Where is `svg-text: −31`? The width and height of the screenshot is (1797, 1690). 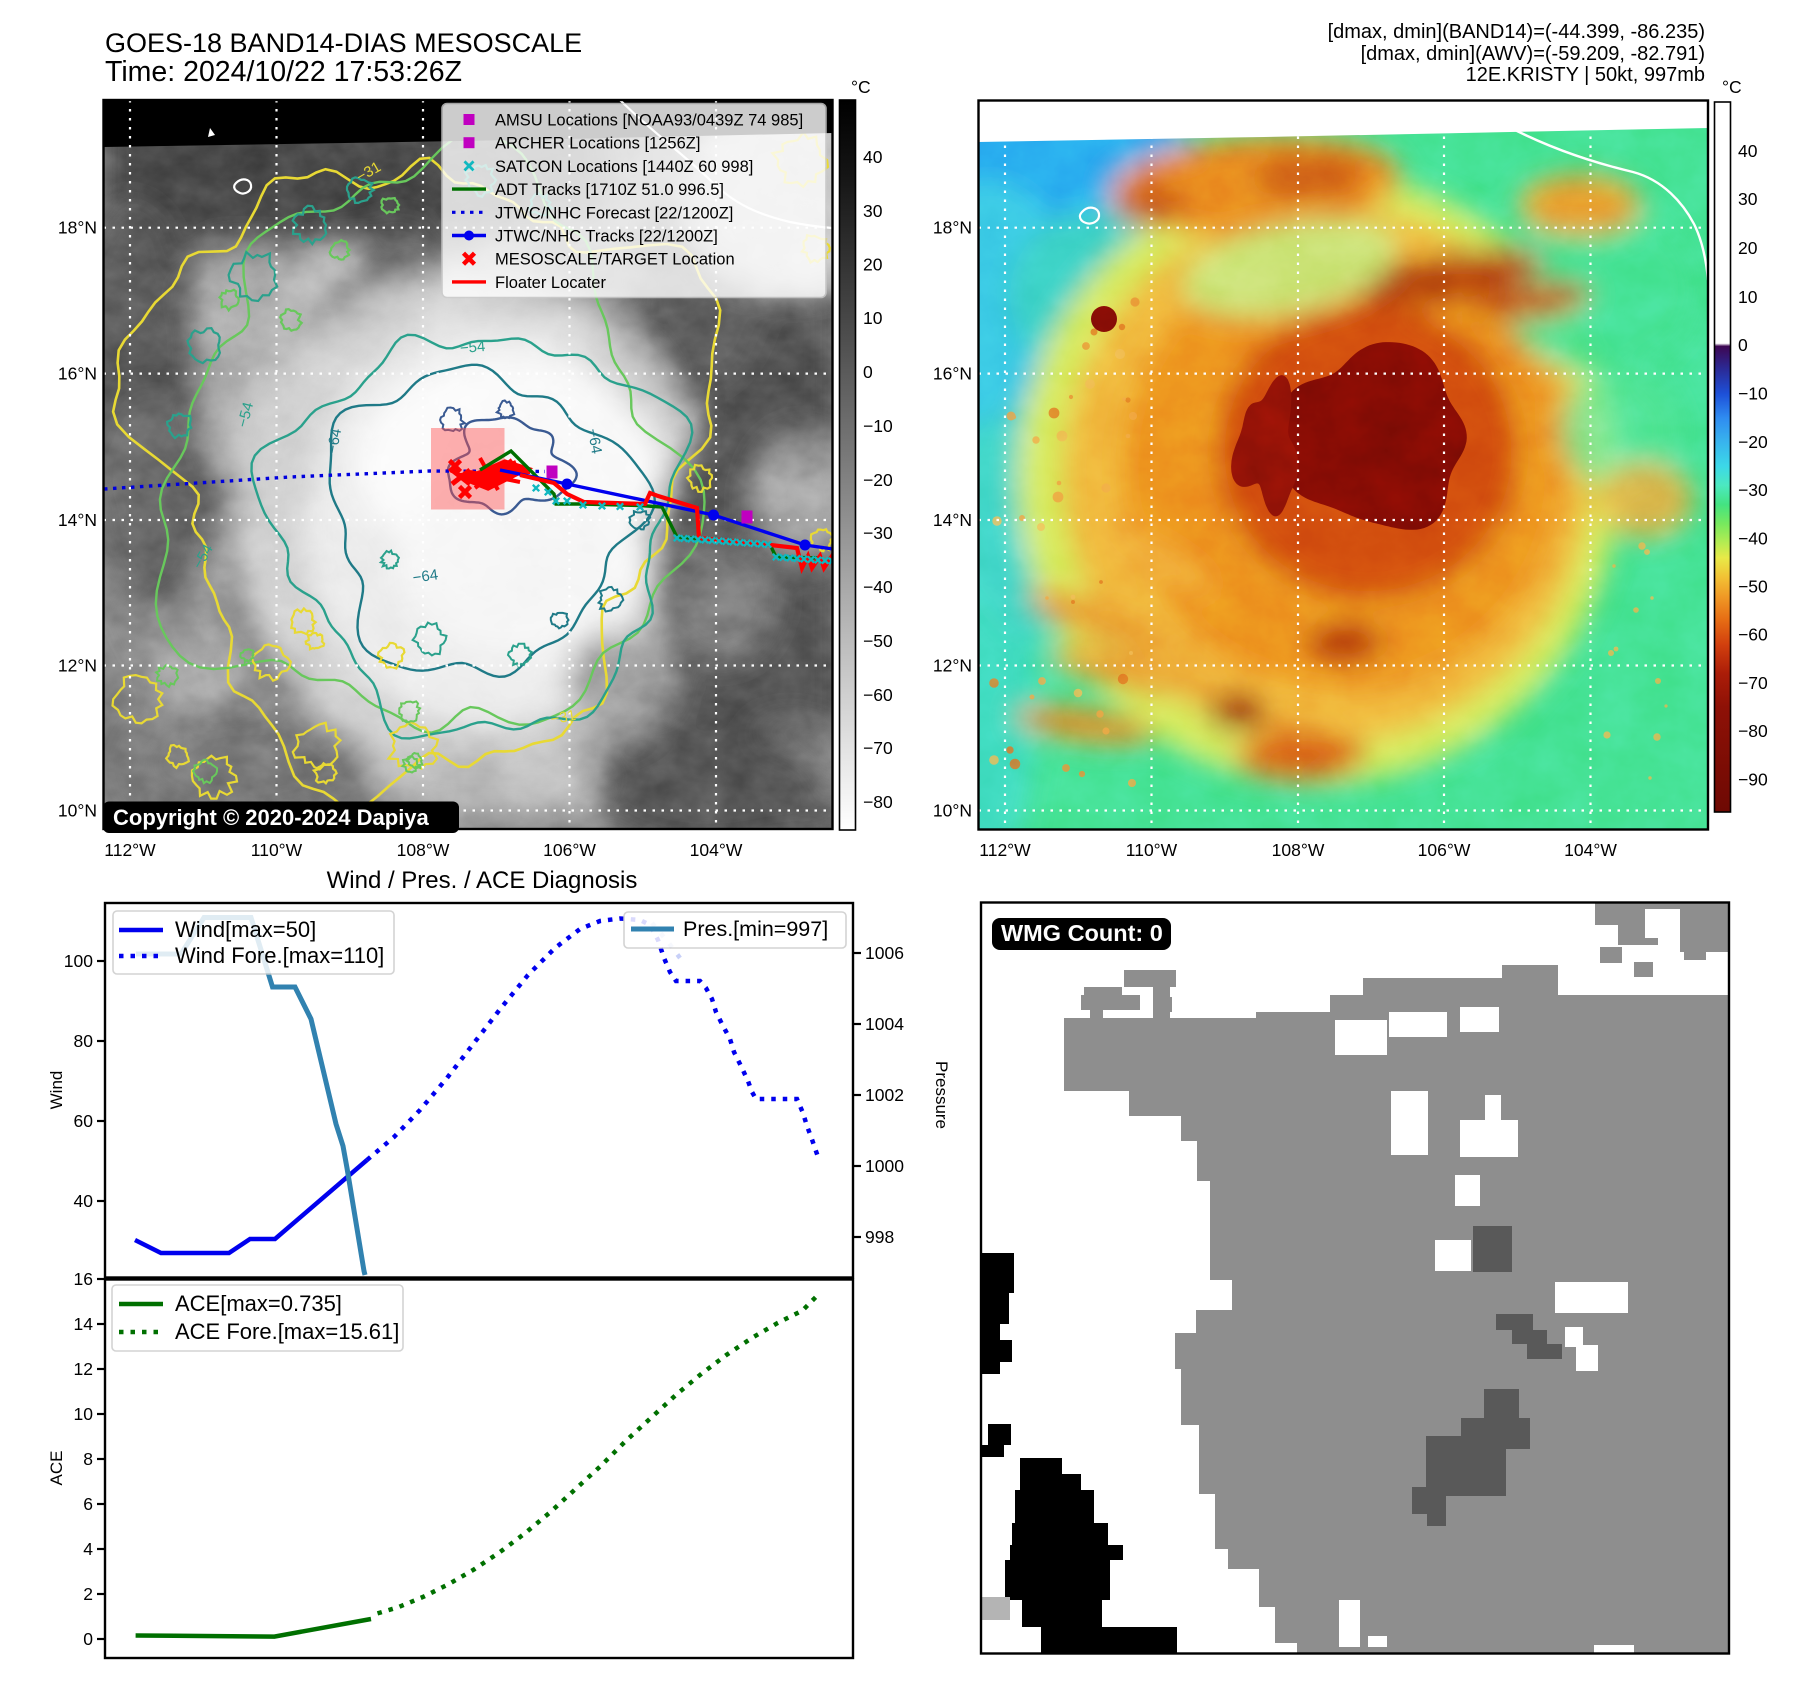 svg-text: −31 is located at coordinates (563, 717).